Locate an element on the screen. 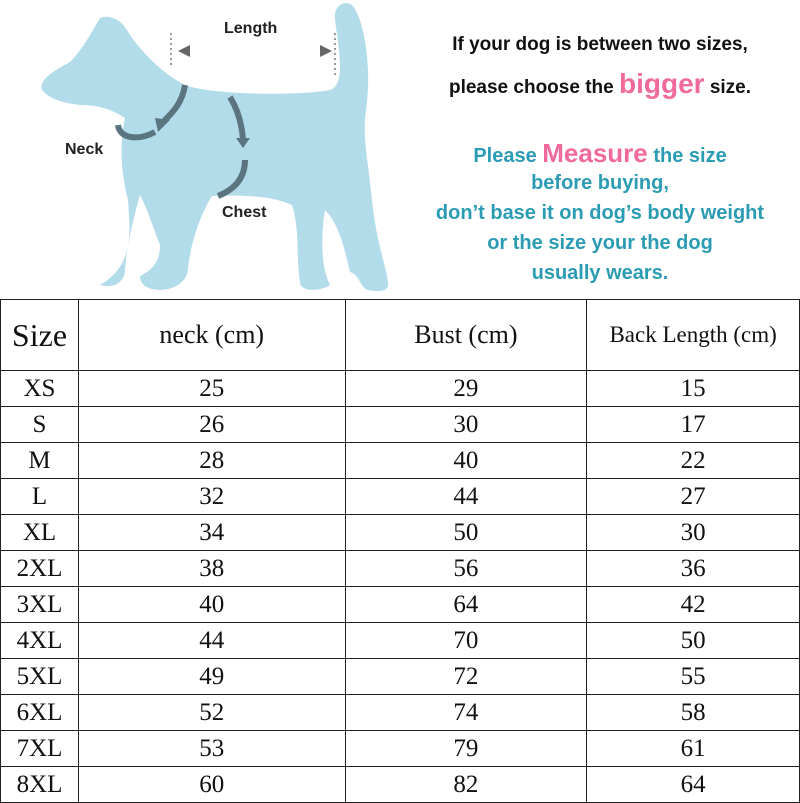  notice-text: the size is located at coordinates (690, 156).